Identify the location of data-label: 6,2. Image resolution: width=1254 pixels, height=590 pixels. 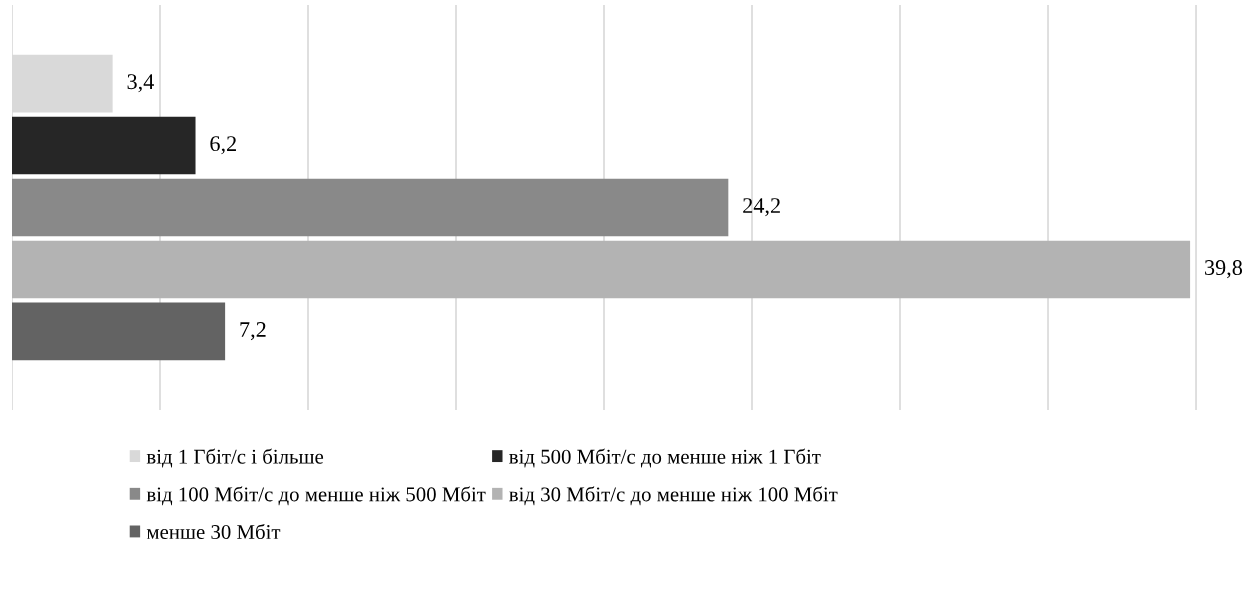
(223, 145).